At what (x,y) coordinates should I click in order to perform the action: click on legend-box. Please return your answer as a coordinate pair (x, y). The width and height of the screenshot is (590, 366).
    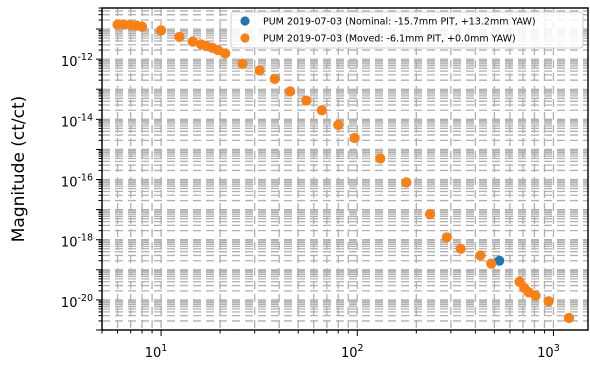
    Looking at the image, I should click on (407, 30).